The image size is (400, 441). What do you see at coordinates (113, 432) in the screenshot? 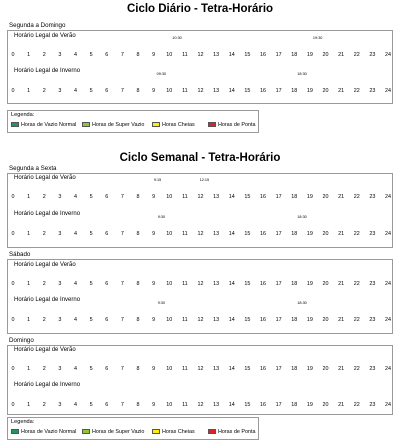
I see `legend-item: Horas de Super Vazio` at bounding box center [113, 432].